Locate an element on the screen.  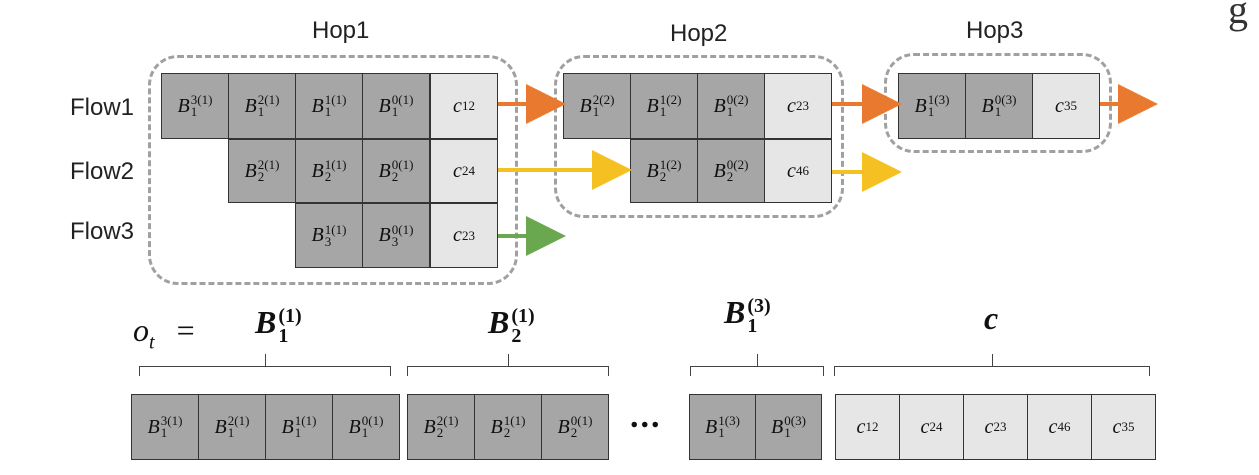
brace-b3 is located at coordinates (757, 365).